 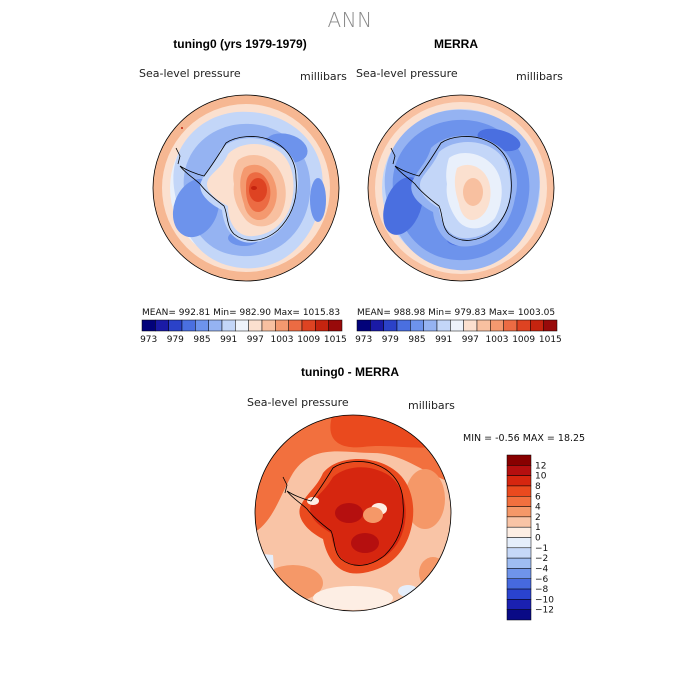 I want to click on panel-1-title: tuning0 (yrs 1979-1979), so click(x=240, y=44).